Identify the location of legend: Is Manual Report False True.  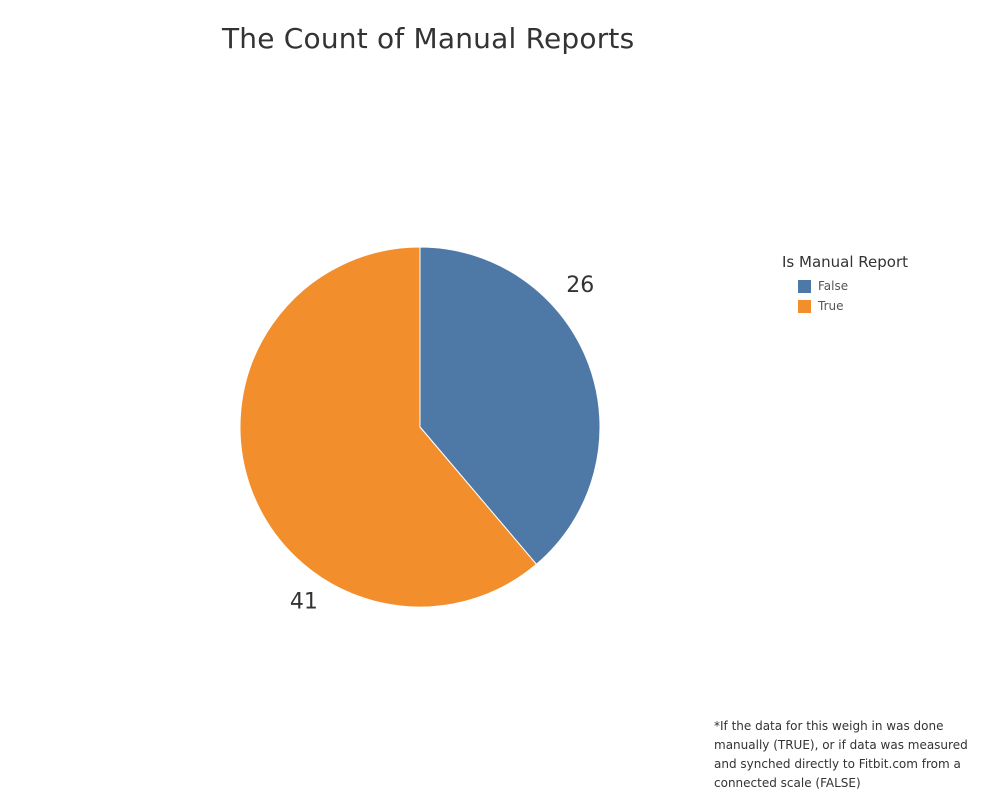
(845, 284).